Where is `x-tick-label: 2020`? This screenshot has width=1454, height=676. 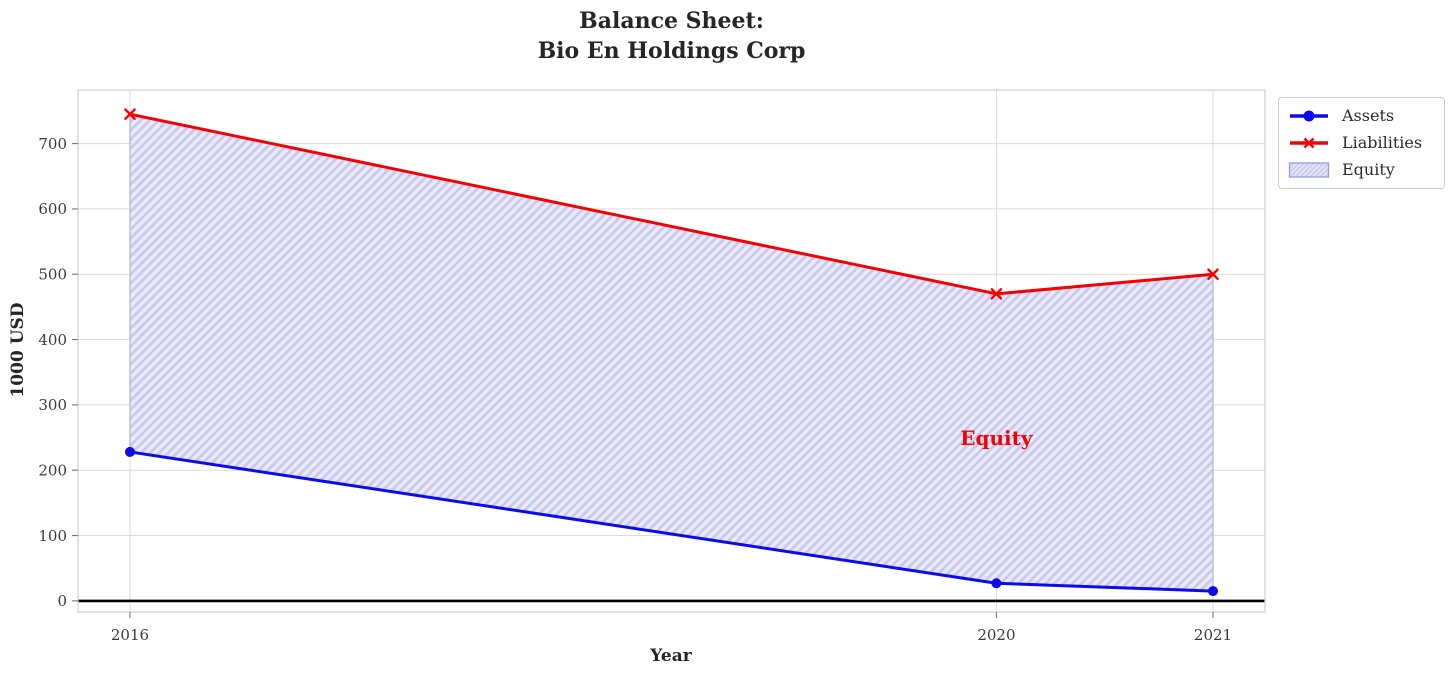
x-tick-label: 2020 is located at coordinates (996, 635).